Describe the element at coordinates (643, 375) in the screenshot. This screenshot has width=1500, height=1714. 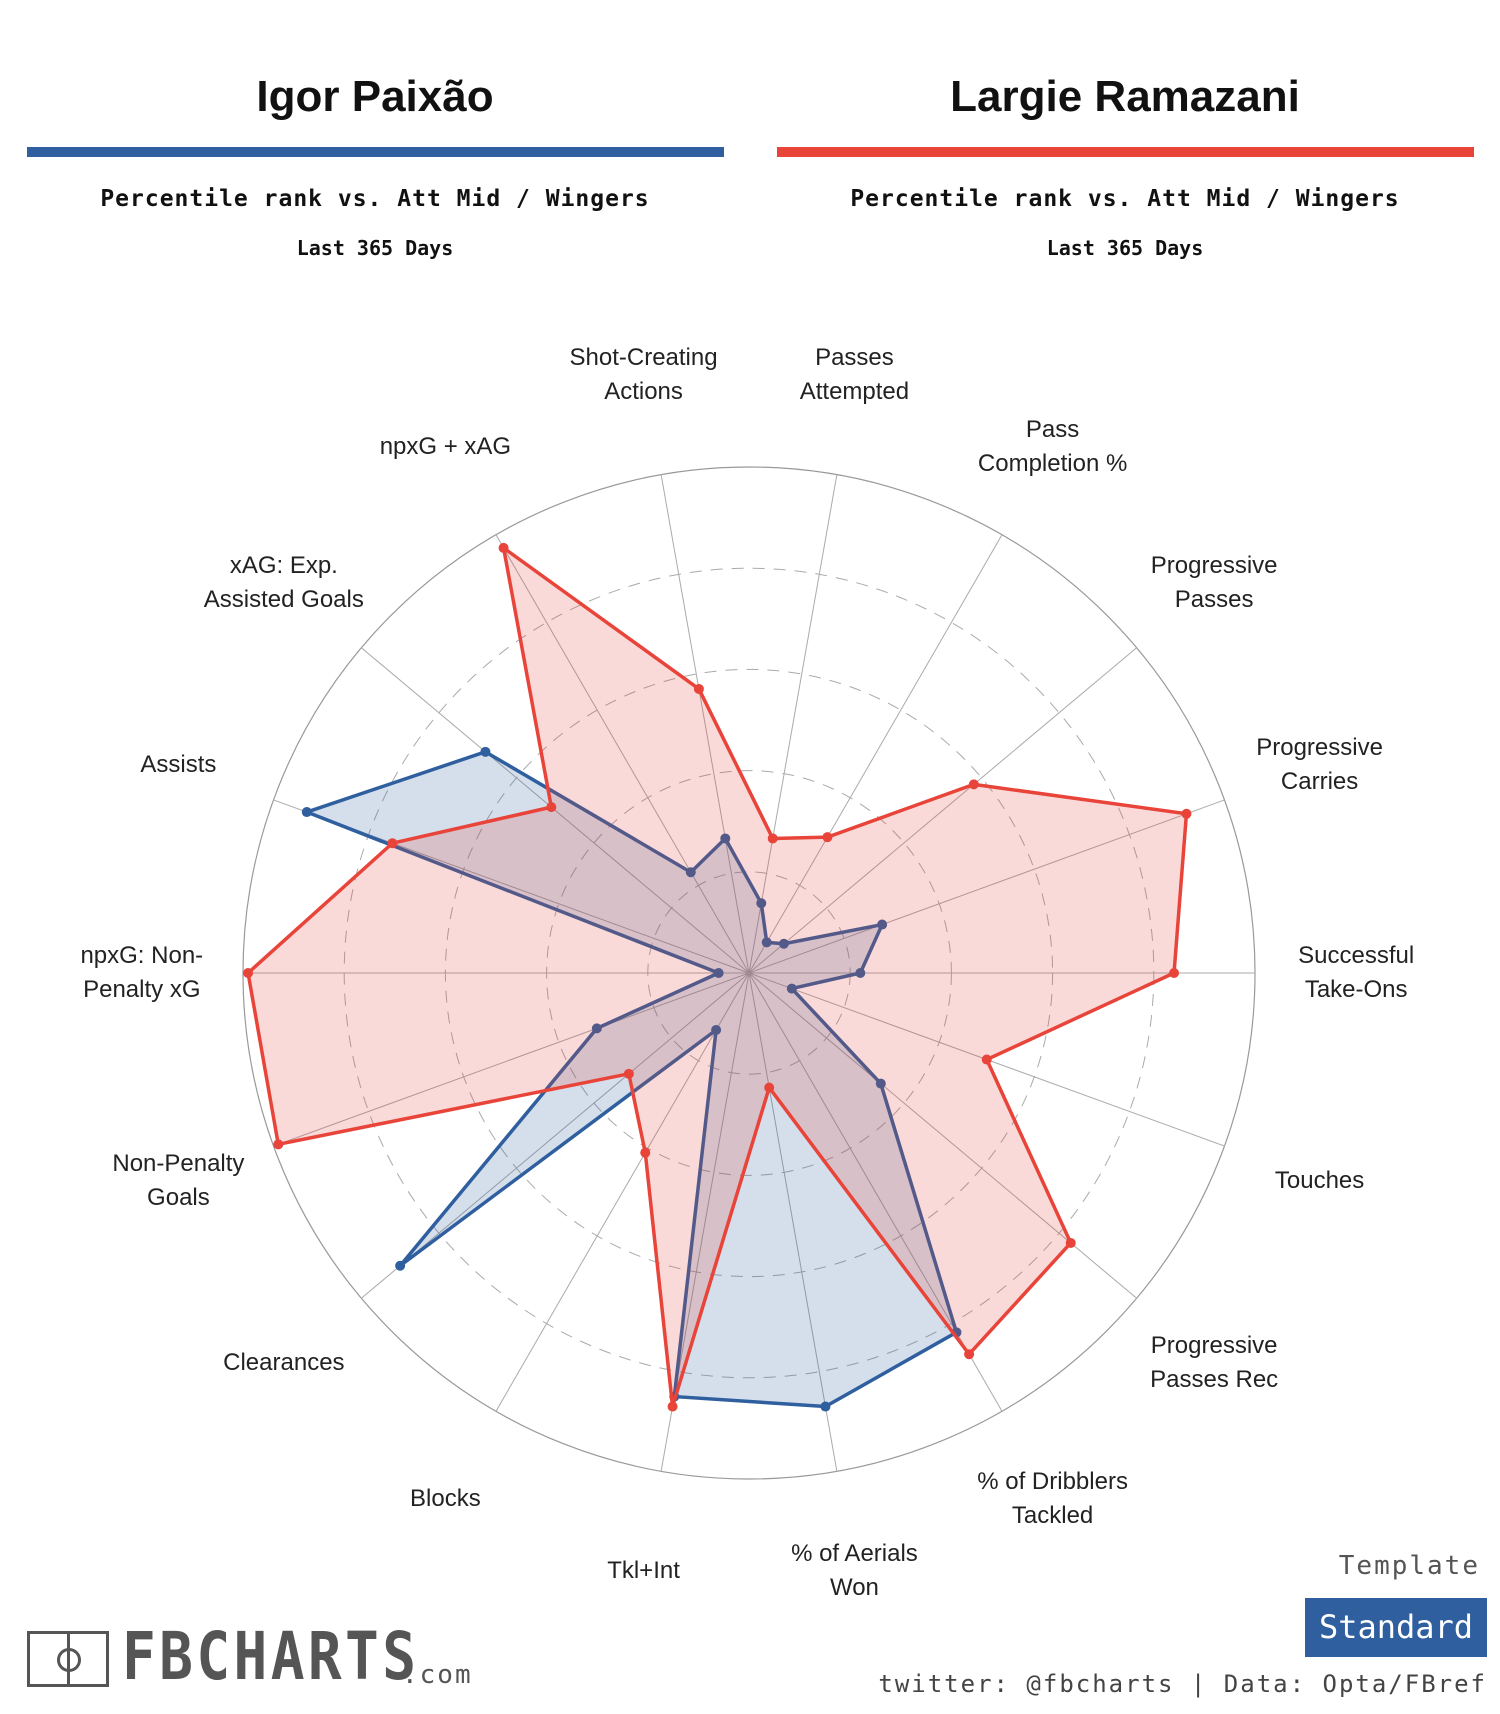
I see `axis-label: Shot-Creating Actions` at that location.